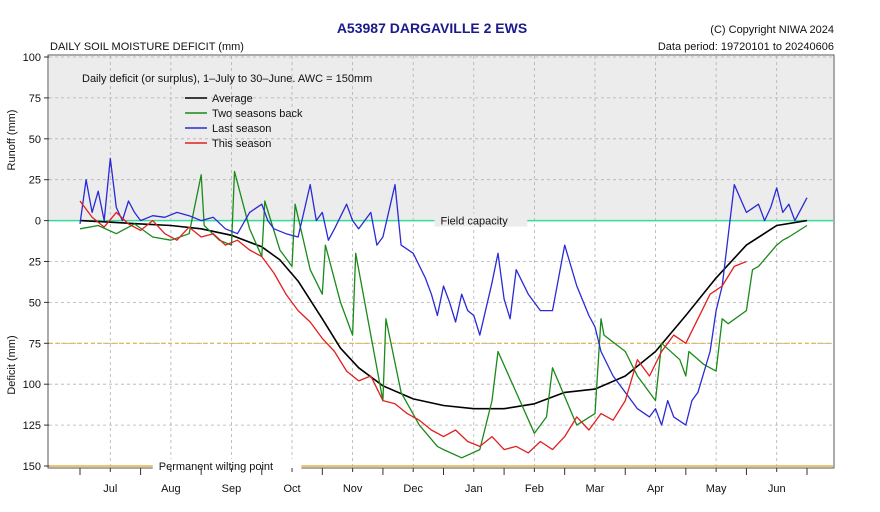 This screenshot has width=880, height=512. What do you see at coordinates (443, 481) in the screenshot?
I see `x-axis: Jul Aug Sep Oct Nov Dec Jan Feb Mar Apr May Jun` at bounding box center [443, 481].